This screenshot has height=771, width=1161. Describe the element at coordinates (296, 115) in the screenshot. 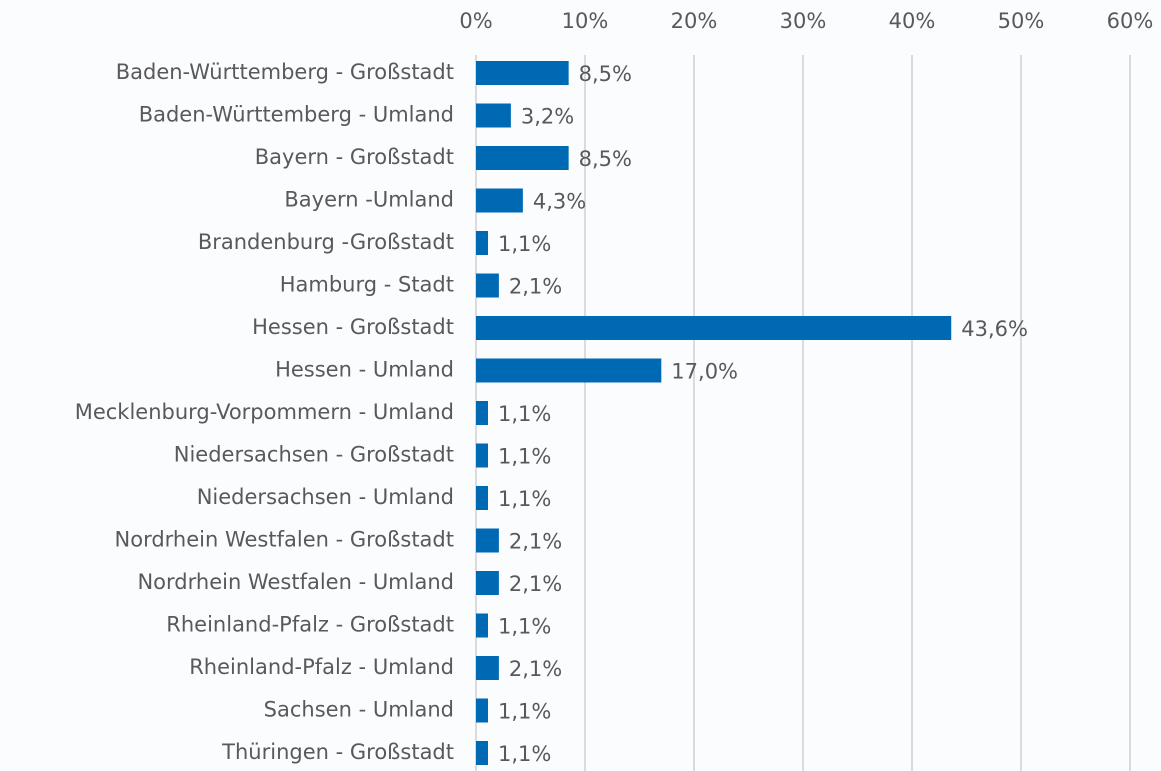

I see `category-label: Baden-Württemberg - Umland` at that location.